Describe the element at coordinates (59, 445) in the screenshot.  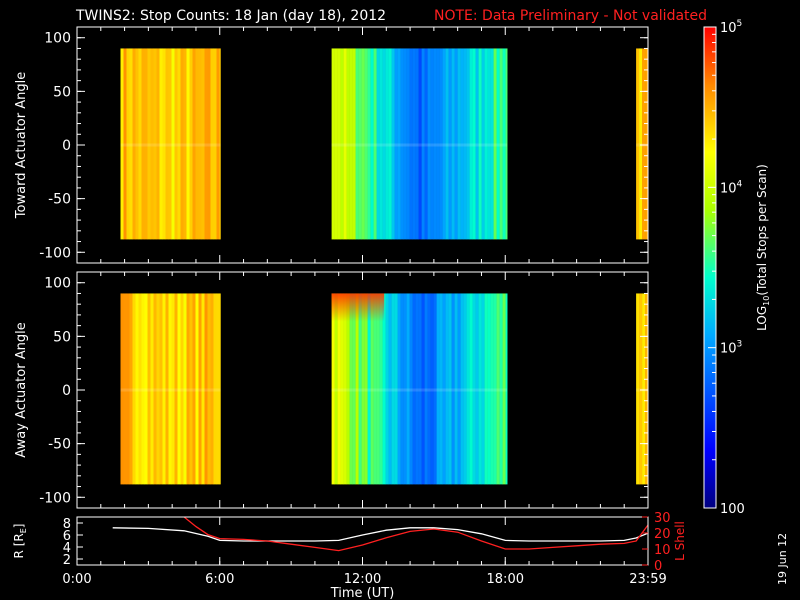
I see `y-tick-label: -50` at that location.